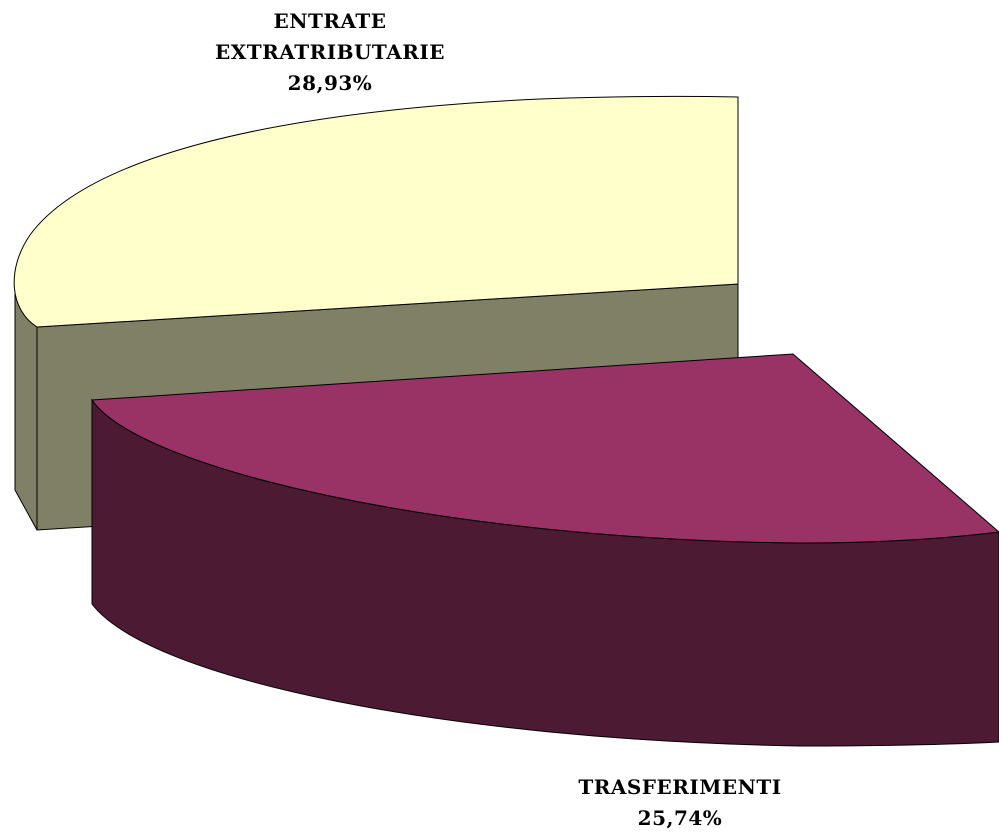  Describe the element at coordinates (680, 787) in the screenshot. I see `slice-label-line-1: TRASFERIMENTI` at that location.